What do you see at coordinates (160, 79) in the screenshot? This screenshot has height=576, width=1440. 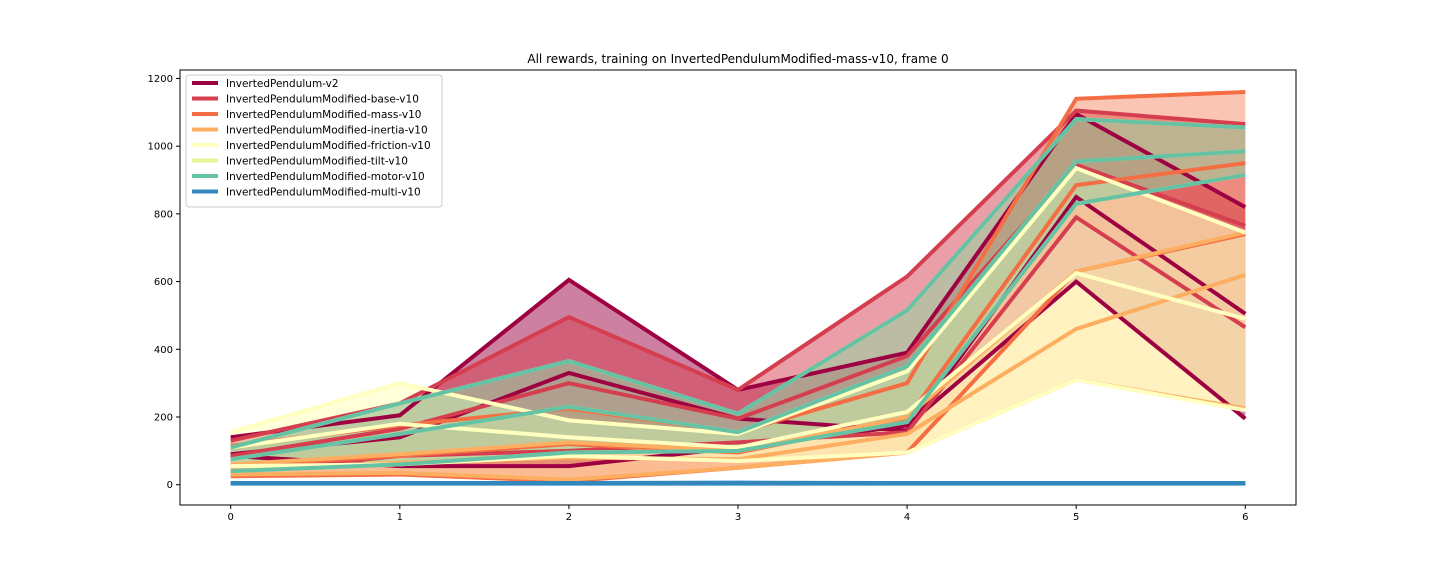 I see `y-tick-label-6: 1200` at bounding box center [160, 79].